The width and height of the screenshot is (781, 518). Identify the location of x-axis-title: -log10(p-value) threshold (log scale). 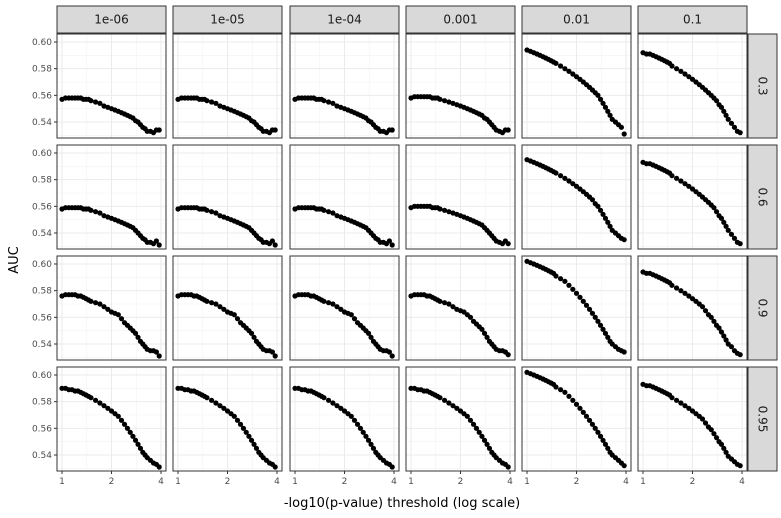
(402, 503).